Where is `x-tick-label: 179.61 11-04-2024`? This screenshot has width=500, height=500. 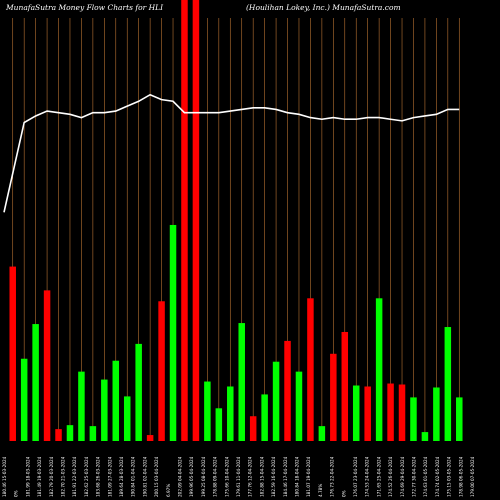
x-tick-label: 179.61 11-04-2024 is located at coordinates (238, 476).